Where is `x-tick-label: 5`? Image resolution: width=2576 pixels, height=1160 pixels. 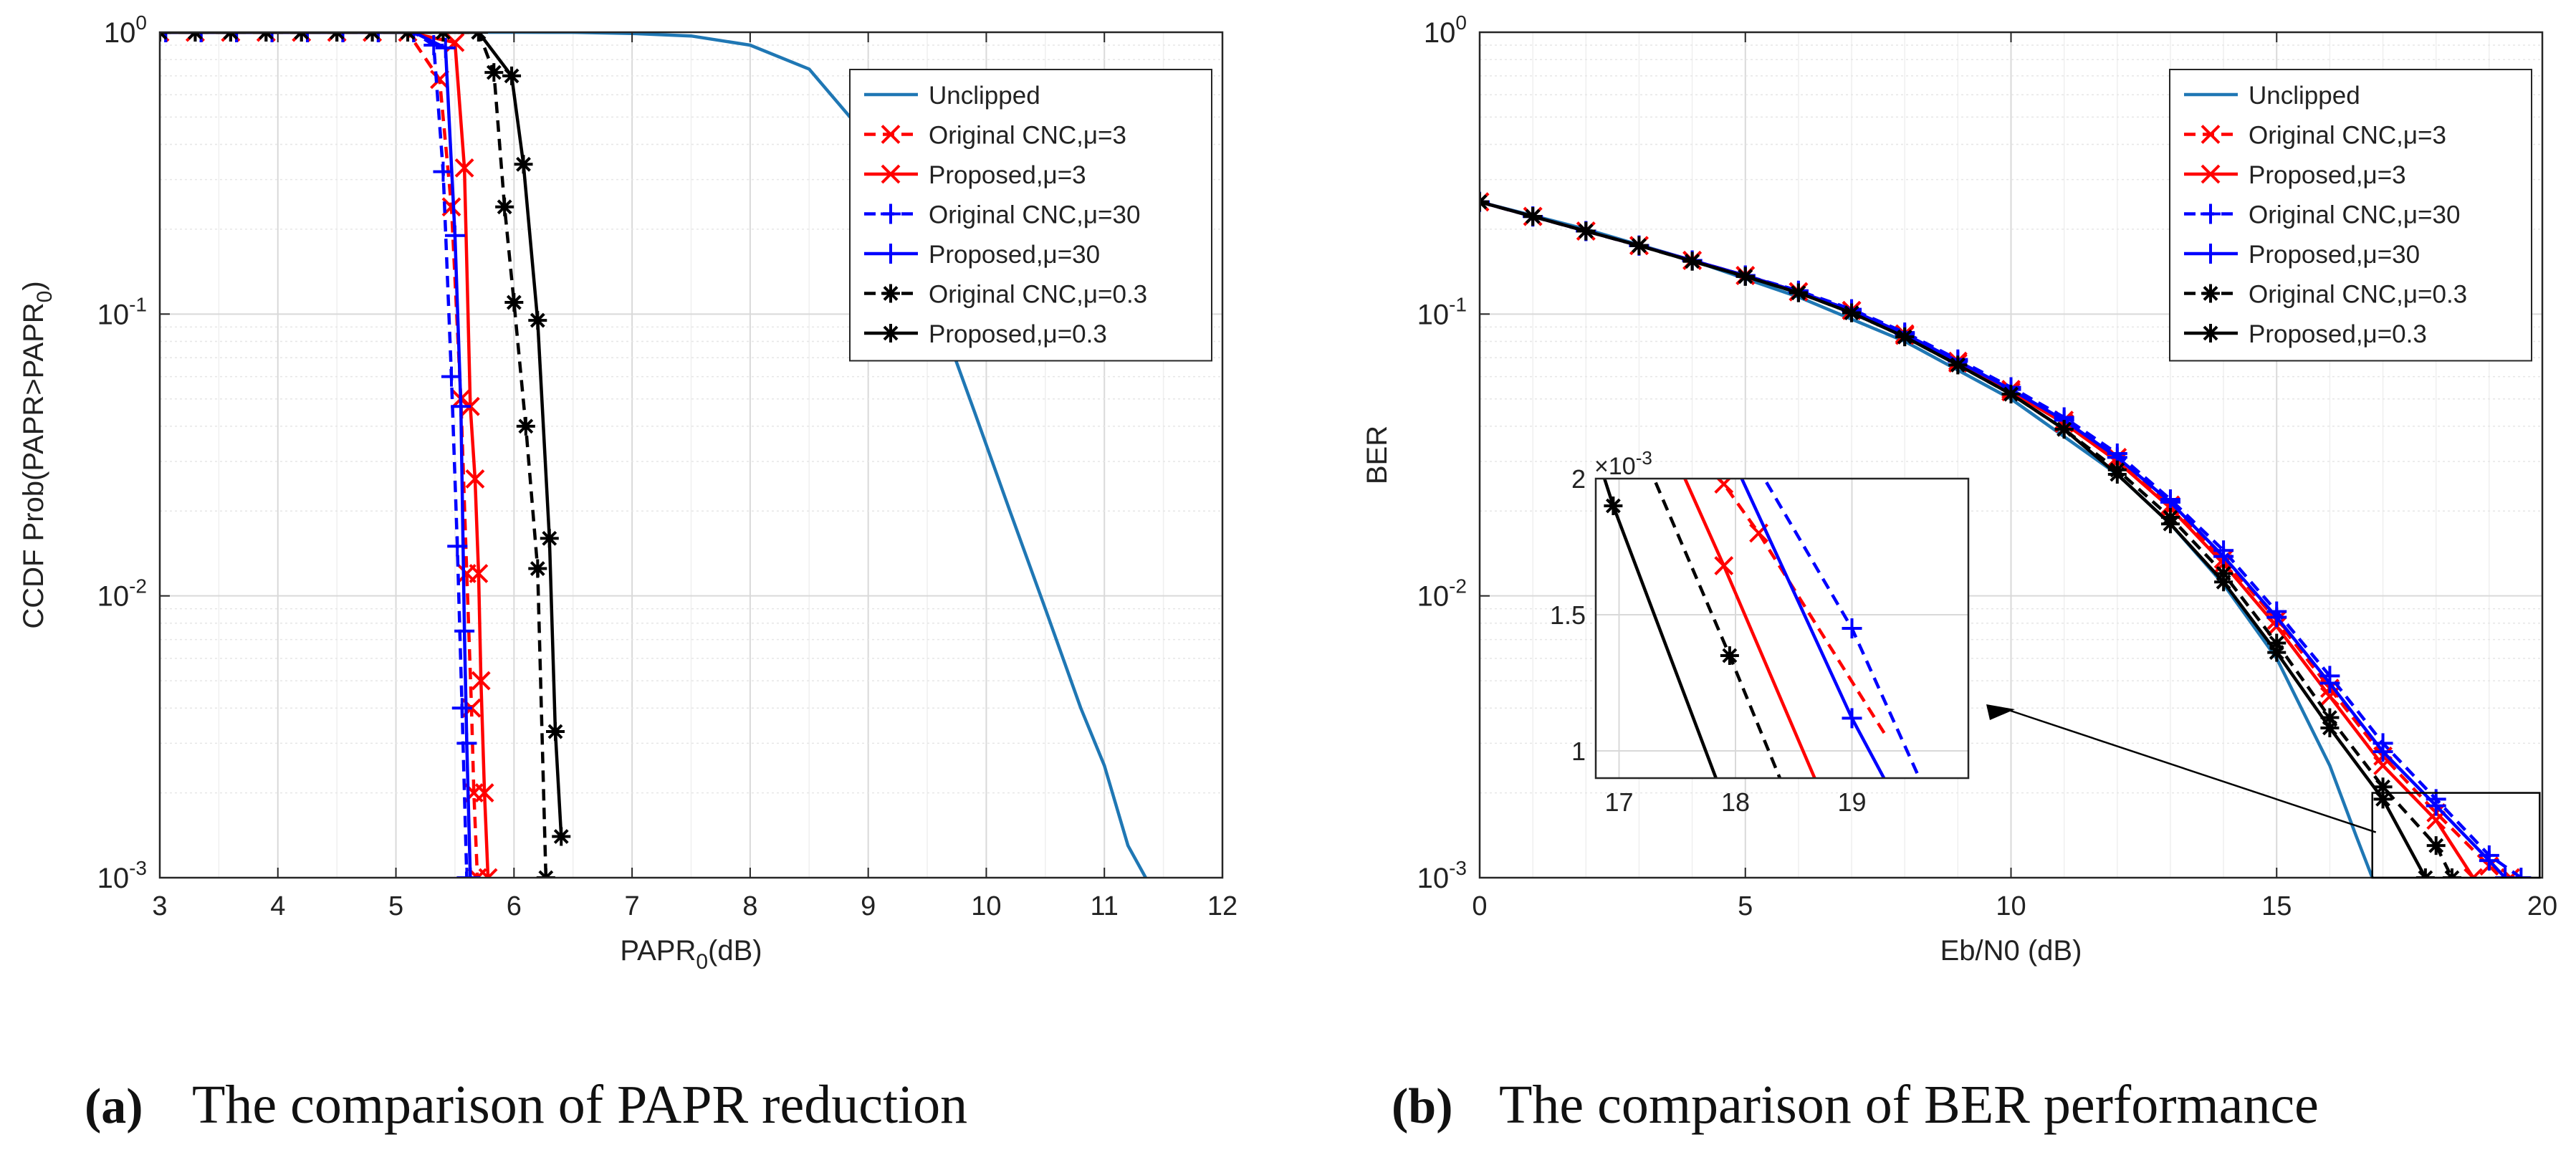
x-tick-label: 5 is located at coordinates (396, 906).